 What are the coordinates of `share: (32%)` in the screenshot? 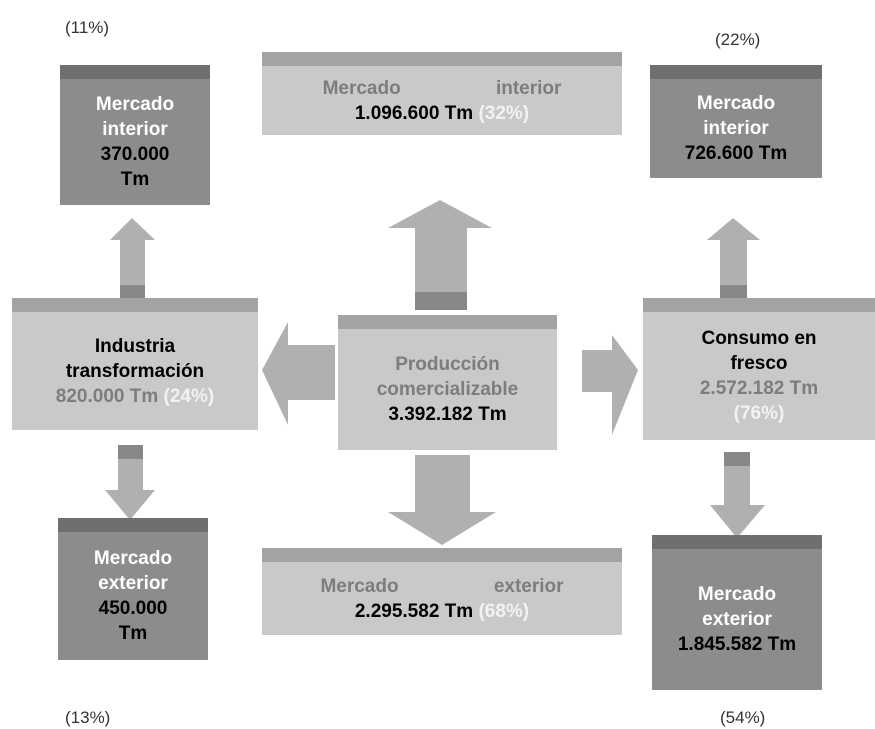 It's located at (504, 113).